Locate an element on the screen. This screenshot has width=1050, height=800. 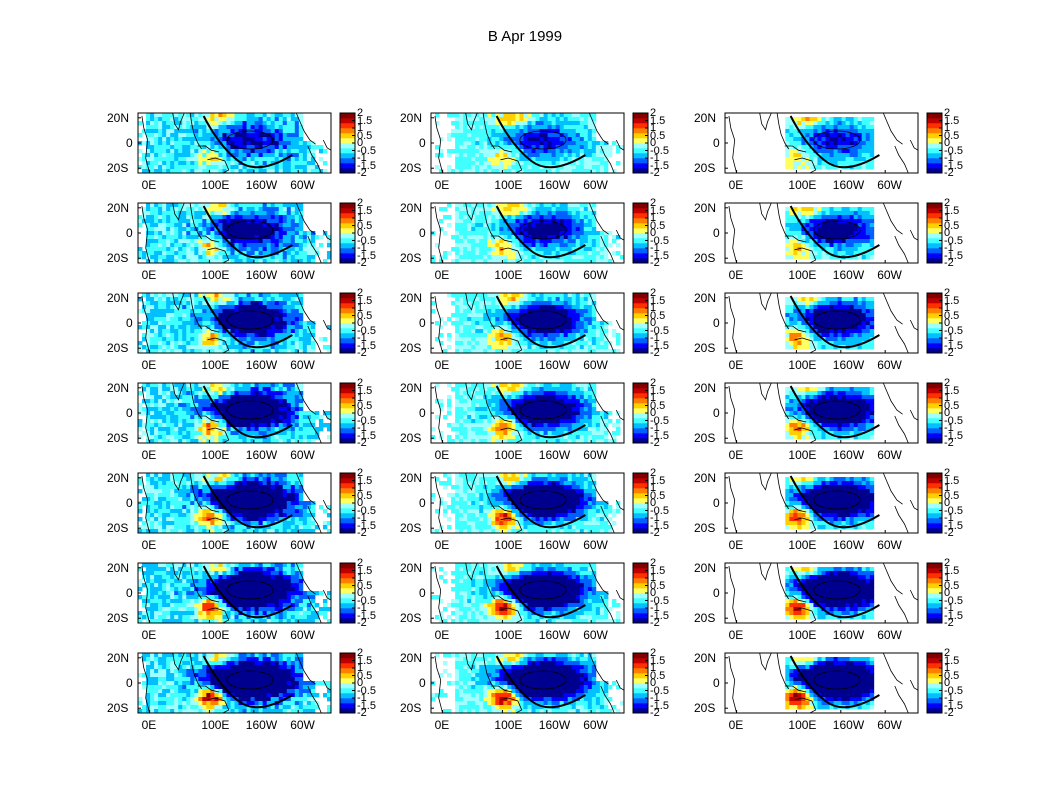
coastline is located at coordinates (732, 324).